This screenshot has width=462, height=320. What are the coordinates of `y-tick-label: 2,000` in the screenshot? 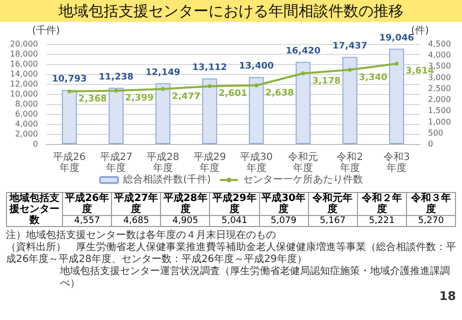 It's located at (26, 134).